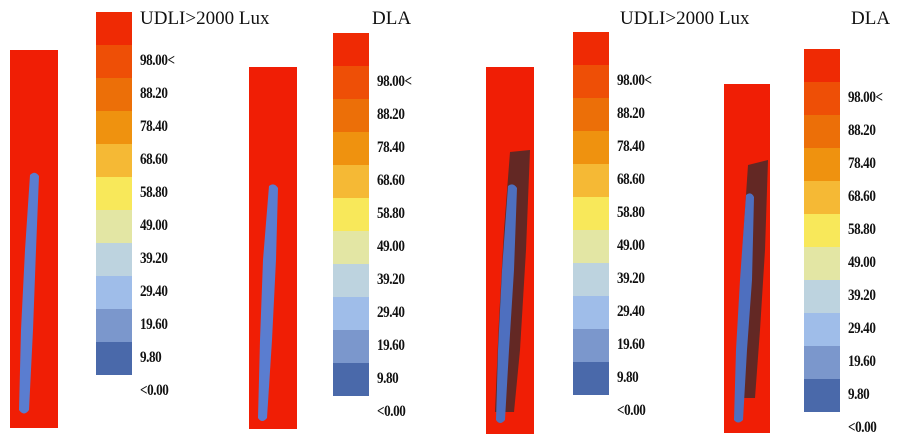 Image resolution: width=903 pixels, height=441 pixels. What do you see at coordinates (631, 344) in the screenshot?
I see `scale-3-label-8: 19.60` at bounding box center [631, 344].